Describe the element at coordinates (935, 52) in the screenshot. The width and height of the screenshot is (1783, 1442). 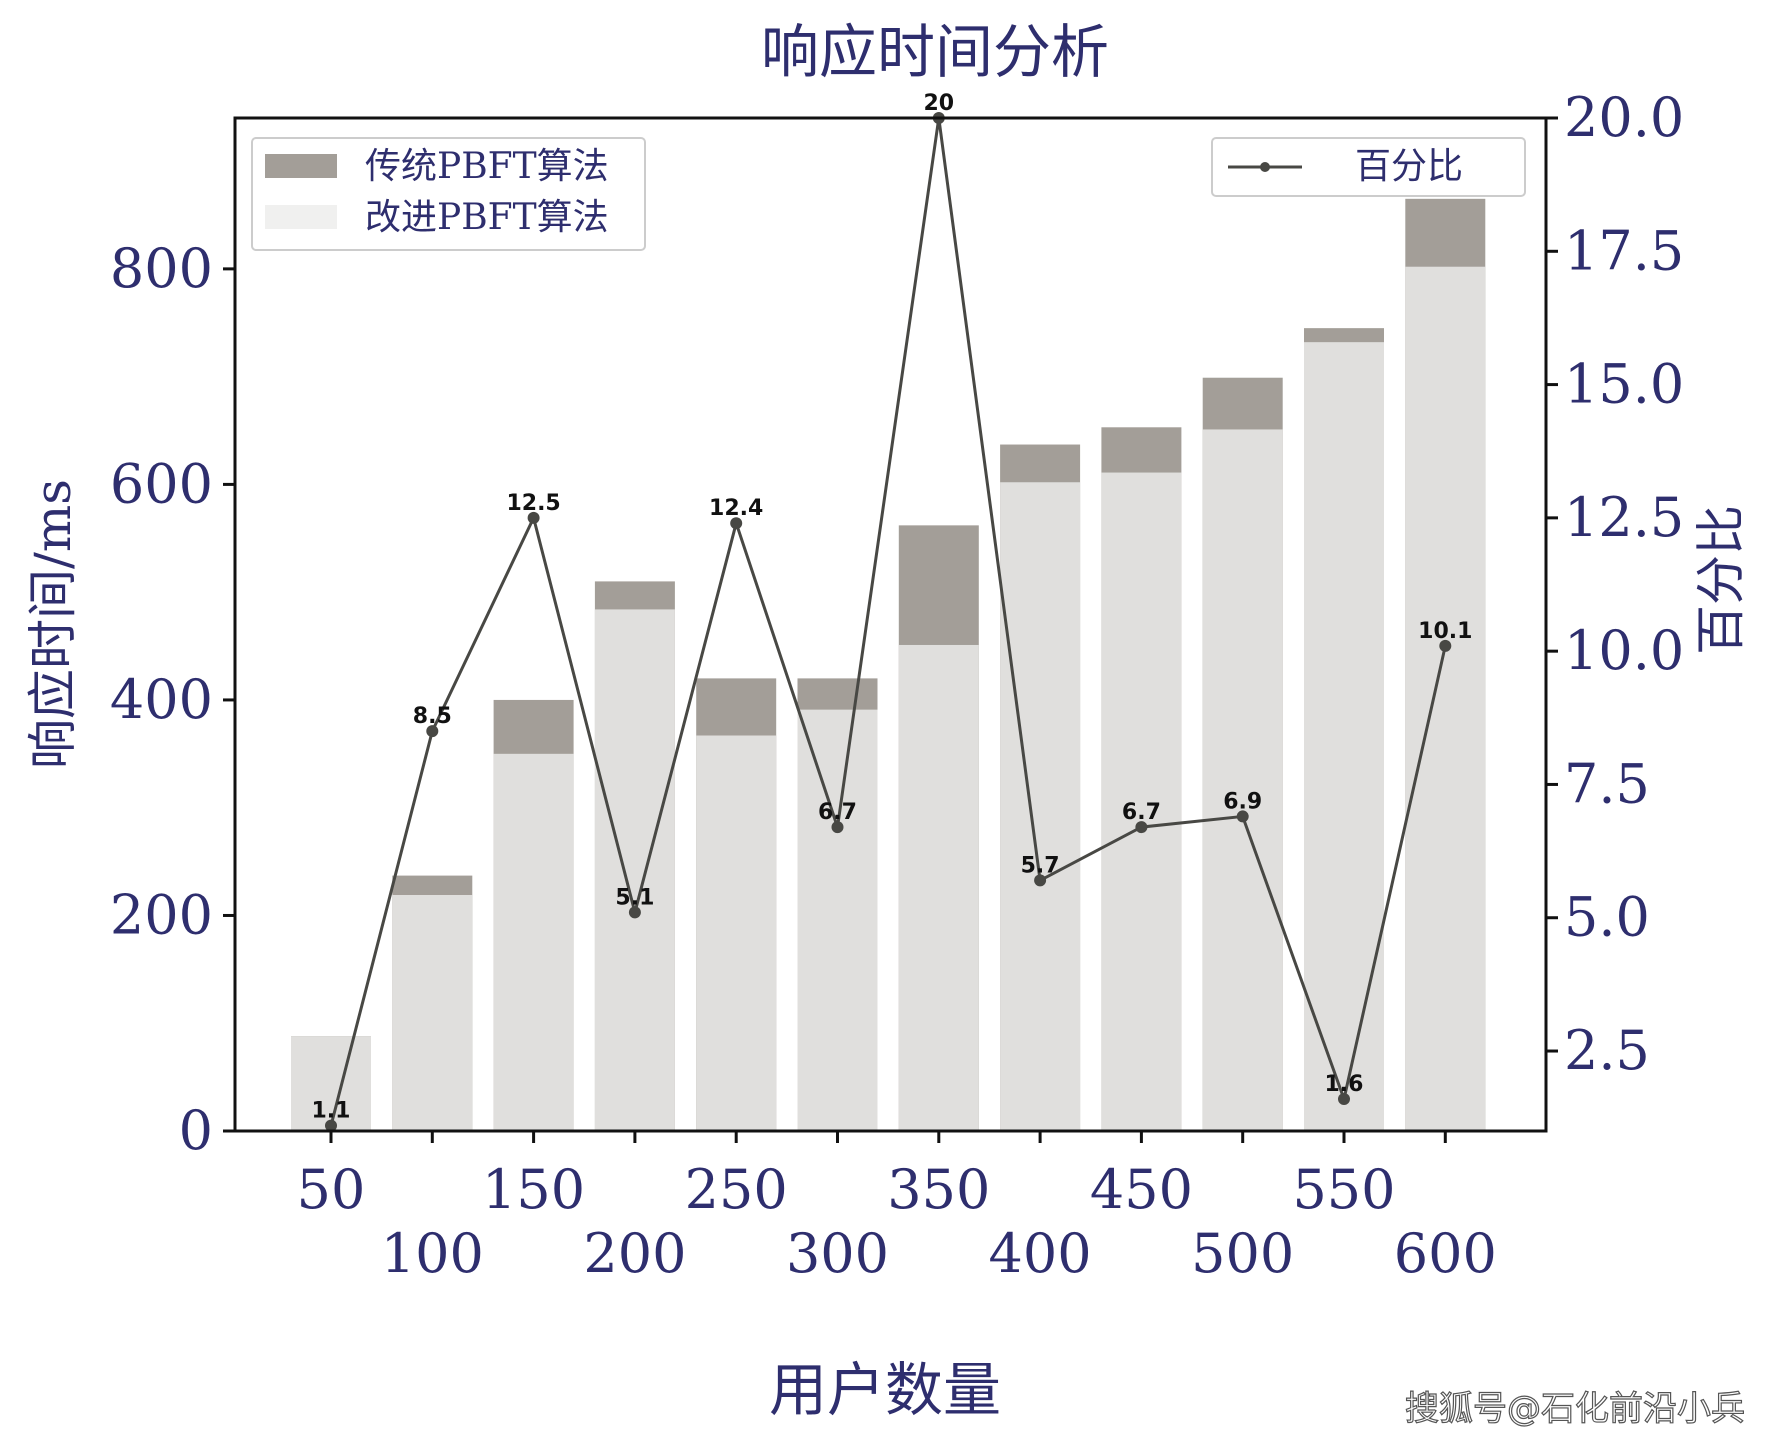
I see `chart-title: 响应时间分析` at that location.